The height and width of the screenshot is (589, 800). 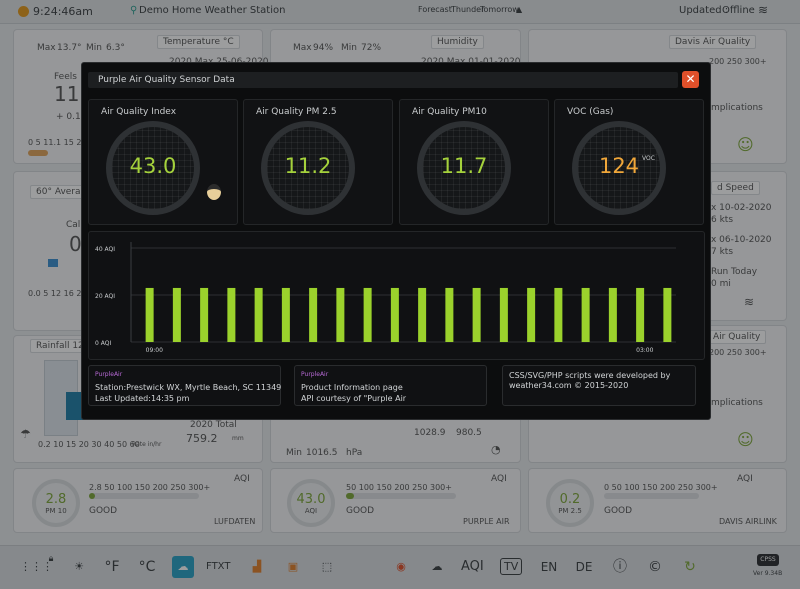 I want to click on purpleair-bar-fill, so click(x=350, y=496).